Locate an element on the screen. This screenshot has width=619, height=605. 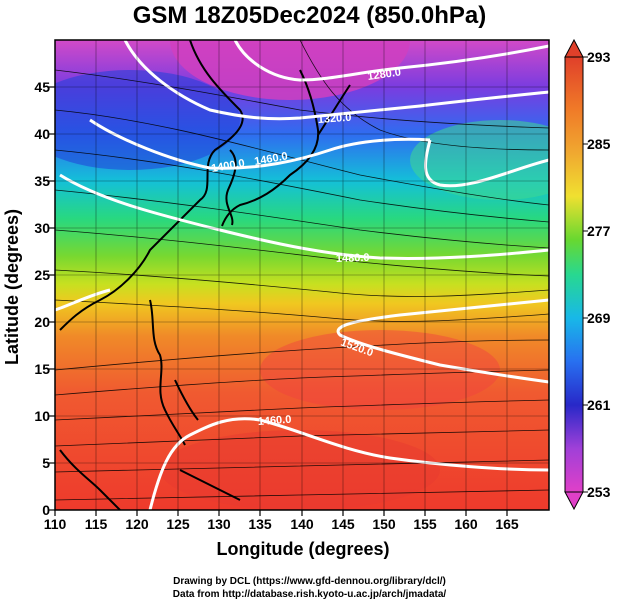
x-tick-label: 110 is located at coordinates (55, 524).